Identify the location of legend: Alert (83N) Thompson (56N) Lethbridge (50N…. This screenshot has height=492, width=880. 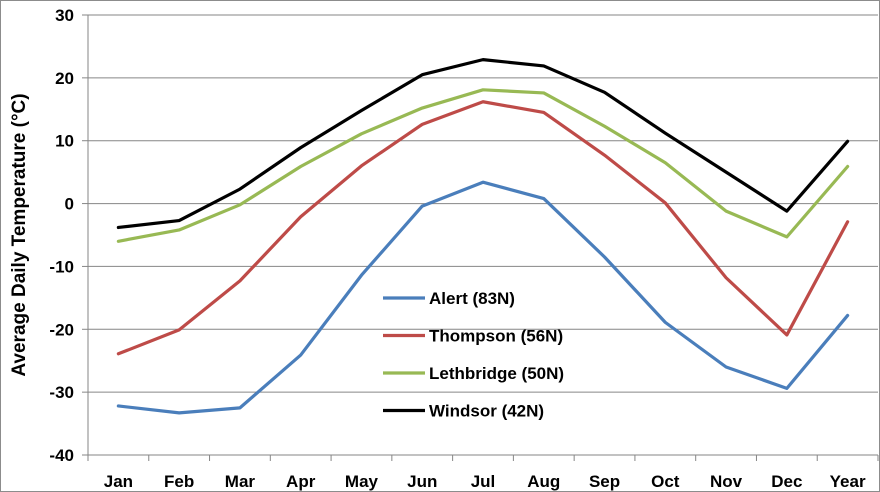
(473, 355).